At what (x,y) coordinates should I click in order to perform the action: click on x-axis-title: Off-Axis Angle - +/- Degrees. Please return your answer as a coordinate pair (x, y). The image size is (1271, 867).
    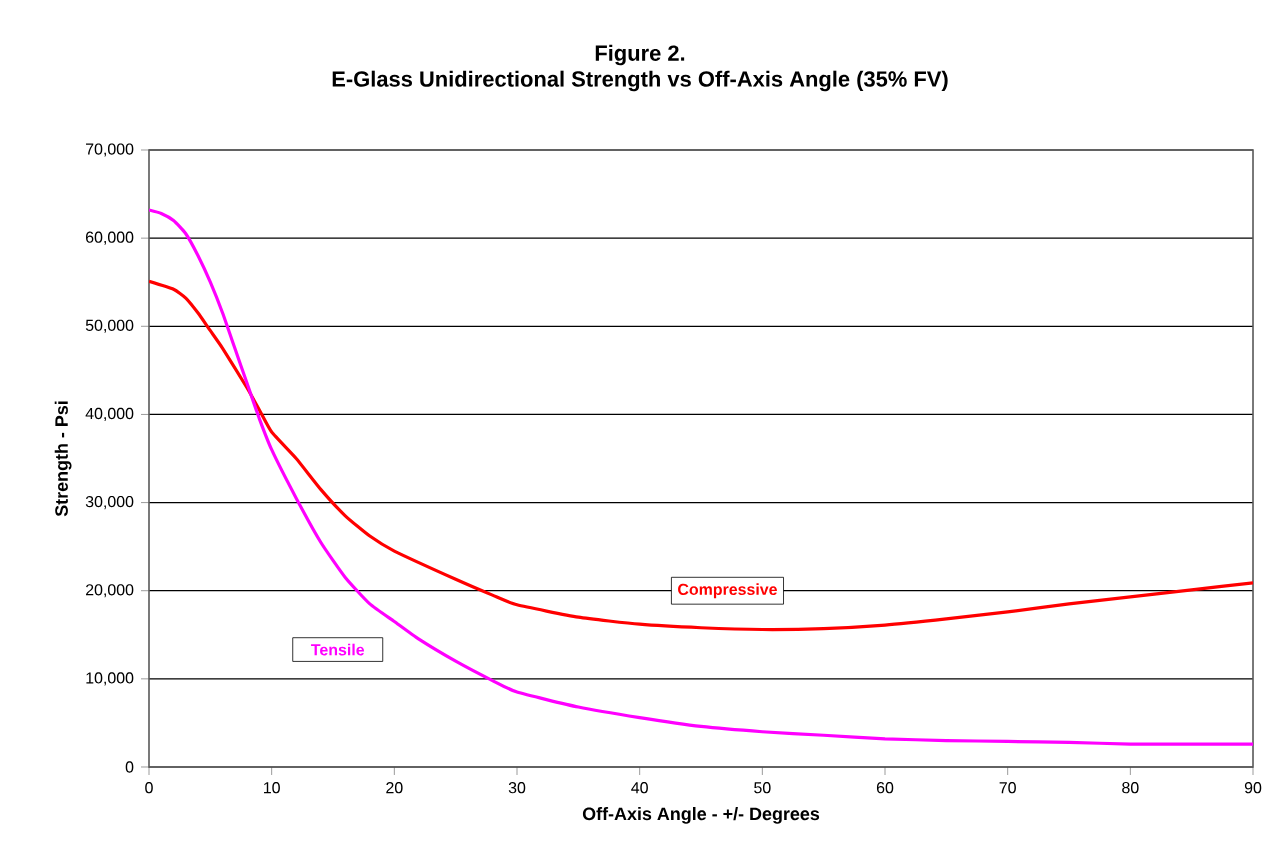
    Looking at the image, I should click on (701, 815).